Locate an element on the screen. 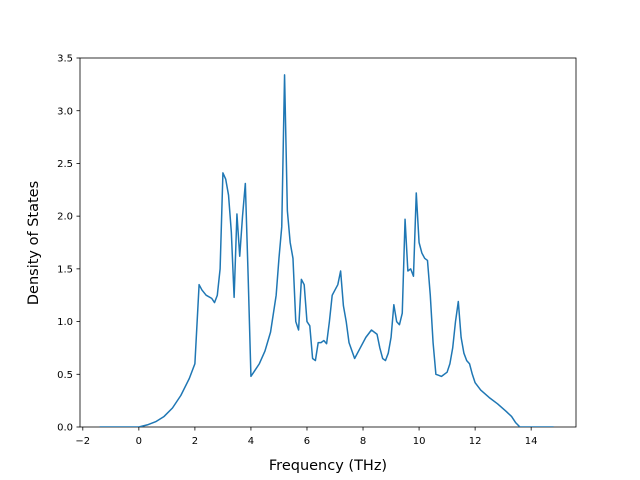 The width and height of the screenshot is (640, 480). y-tick-label: 1.5 is located at coordinates (65, 269).